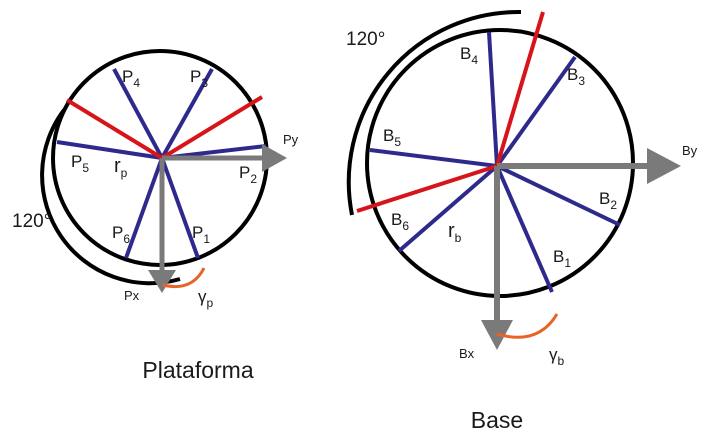 The width and height of the screenshot is (701, 435). Describe the element at coordinates (562, 258) in the screenshot. I see `label-b1: B1` at that location.